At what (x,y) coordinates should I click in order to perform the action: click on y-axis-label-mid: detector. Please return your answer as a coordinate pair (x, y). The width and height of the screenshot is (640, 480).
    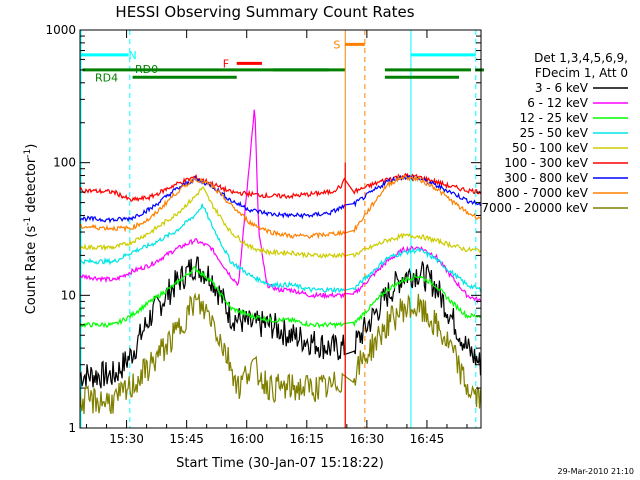
    Looking at the image, I should click on (31, 187).